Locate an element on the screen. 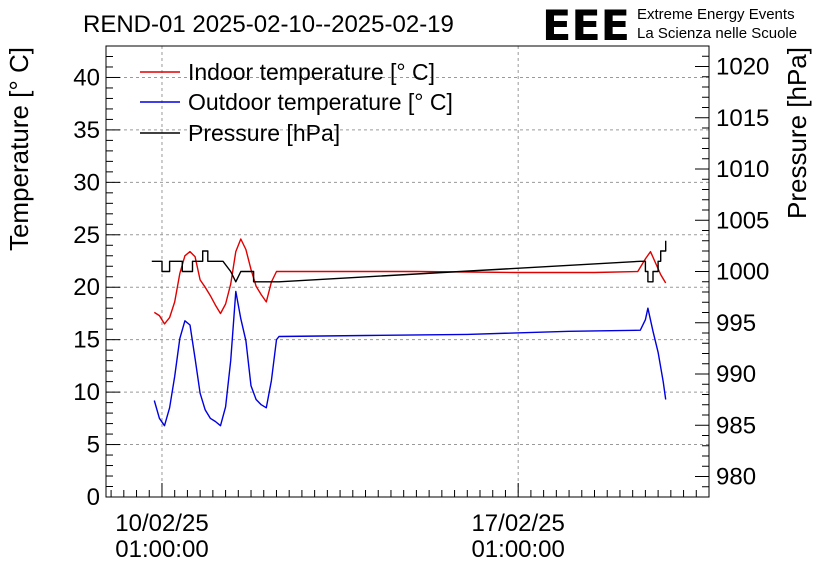 This screenshot has height=572, width=836. legend-label: Pressure [hPa] is located at coordinates (264, 133).